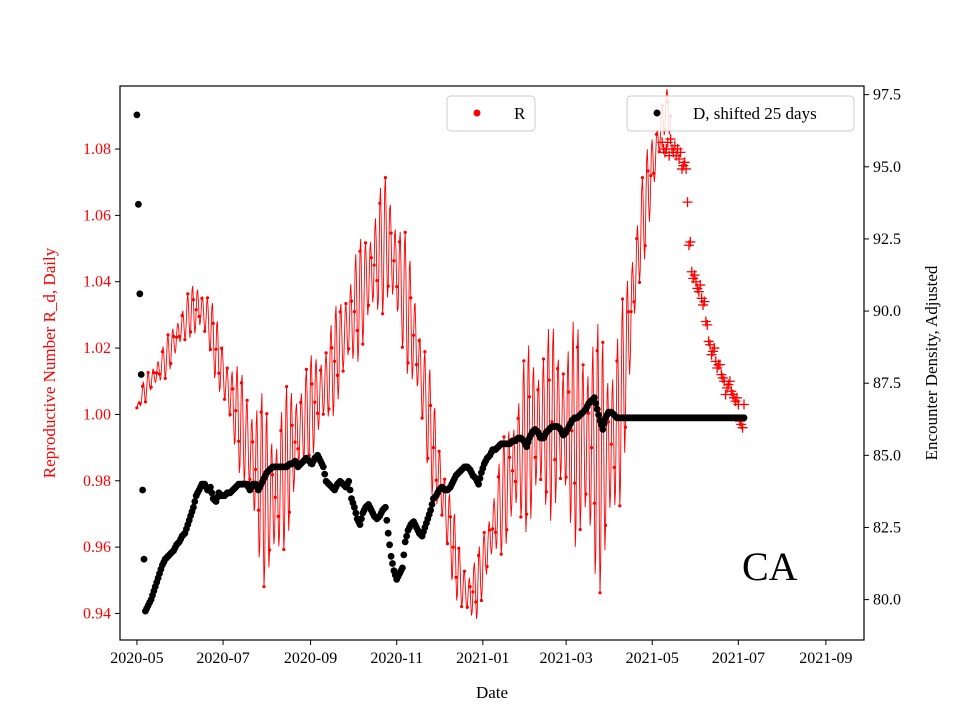 The height and width of the screenshot is (720, 960). I want to click on right-tick-label: 85.0, so click(887, 455).